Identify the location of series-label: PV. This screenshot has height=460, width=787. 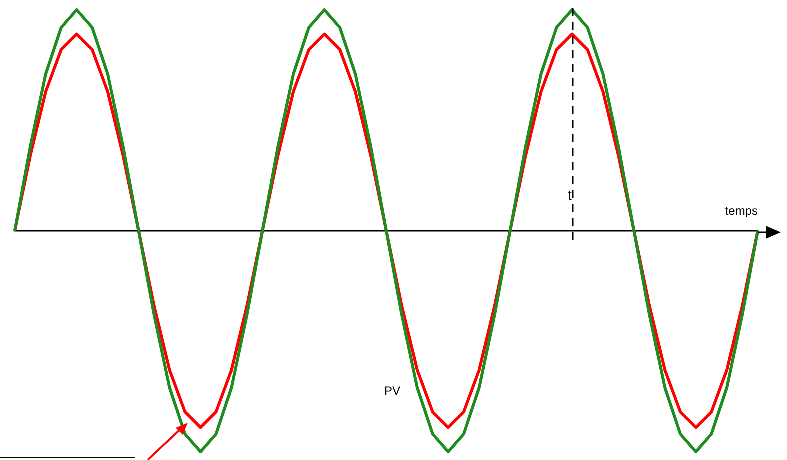
(392, 391).